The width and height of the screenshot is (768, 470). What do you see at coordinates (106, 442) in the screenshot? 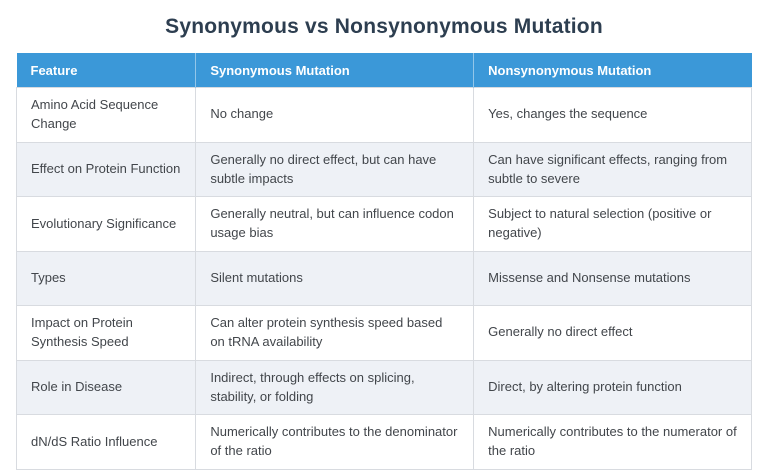
I see `feature-cell: dN/dS Ratio Influence` at bounding box center [106, 442].